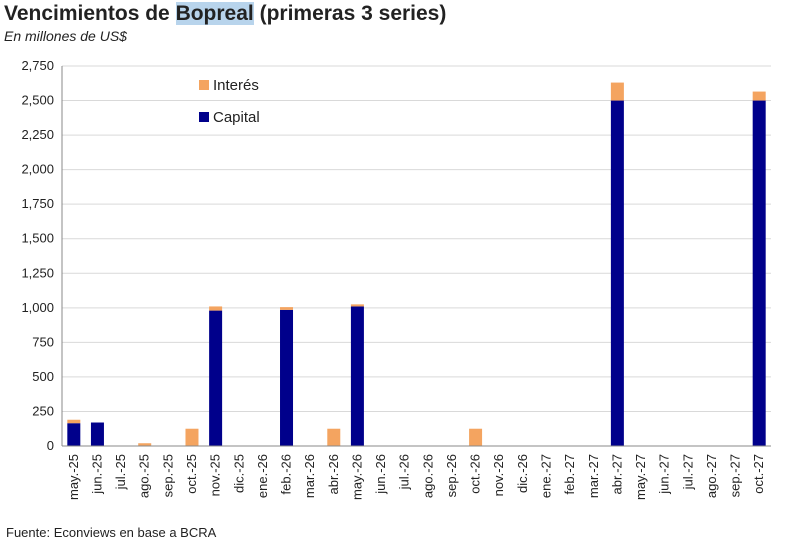 The width and height of the screenshot is (800, 549). I want to click on y-tick-label: 1,000, so click(37, 307).